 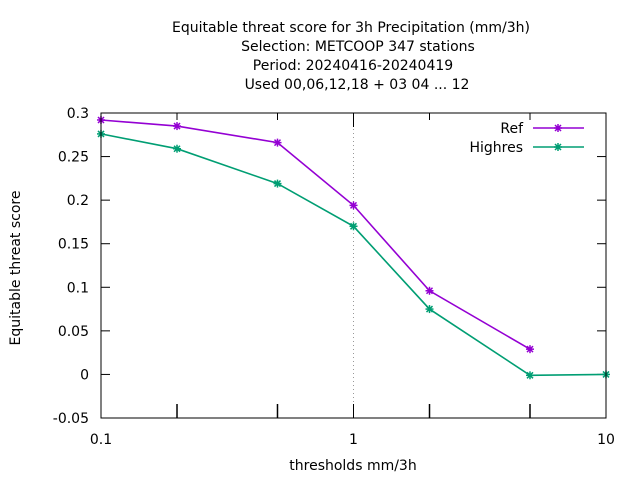 What do you see at coordinates (84, 375) in the screenshot?
I see `y-tick-label: 0` at bounding box center [84, 375].